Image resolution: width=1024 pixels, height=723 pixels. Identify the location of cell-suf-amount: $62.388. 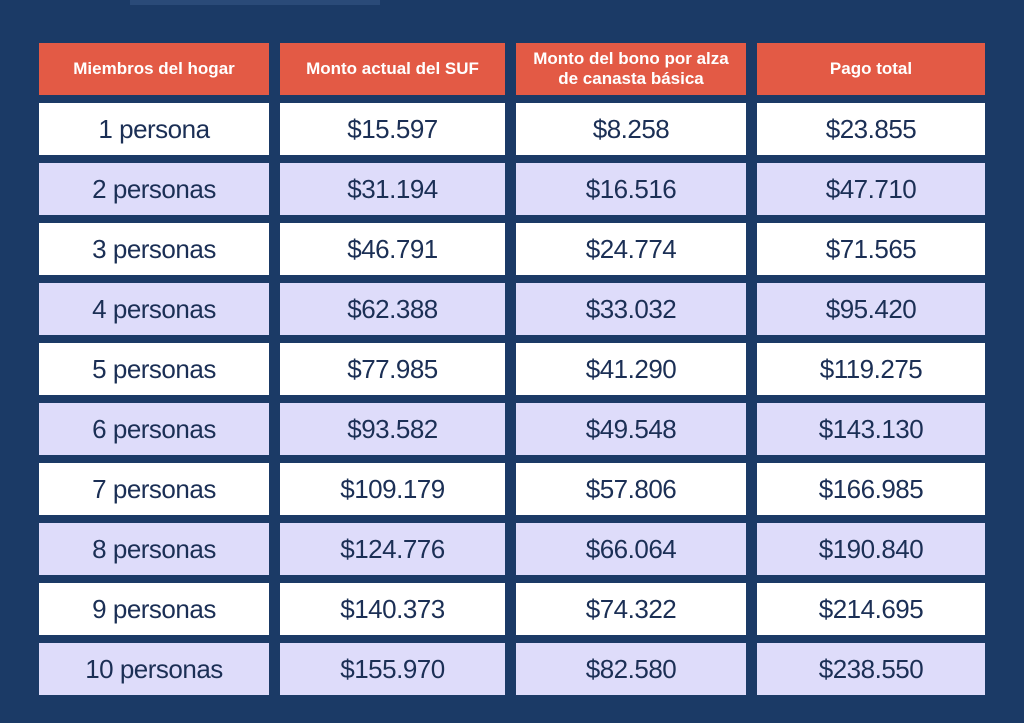
(392, 309).